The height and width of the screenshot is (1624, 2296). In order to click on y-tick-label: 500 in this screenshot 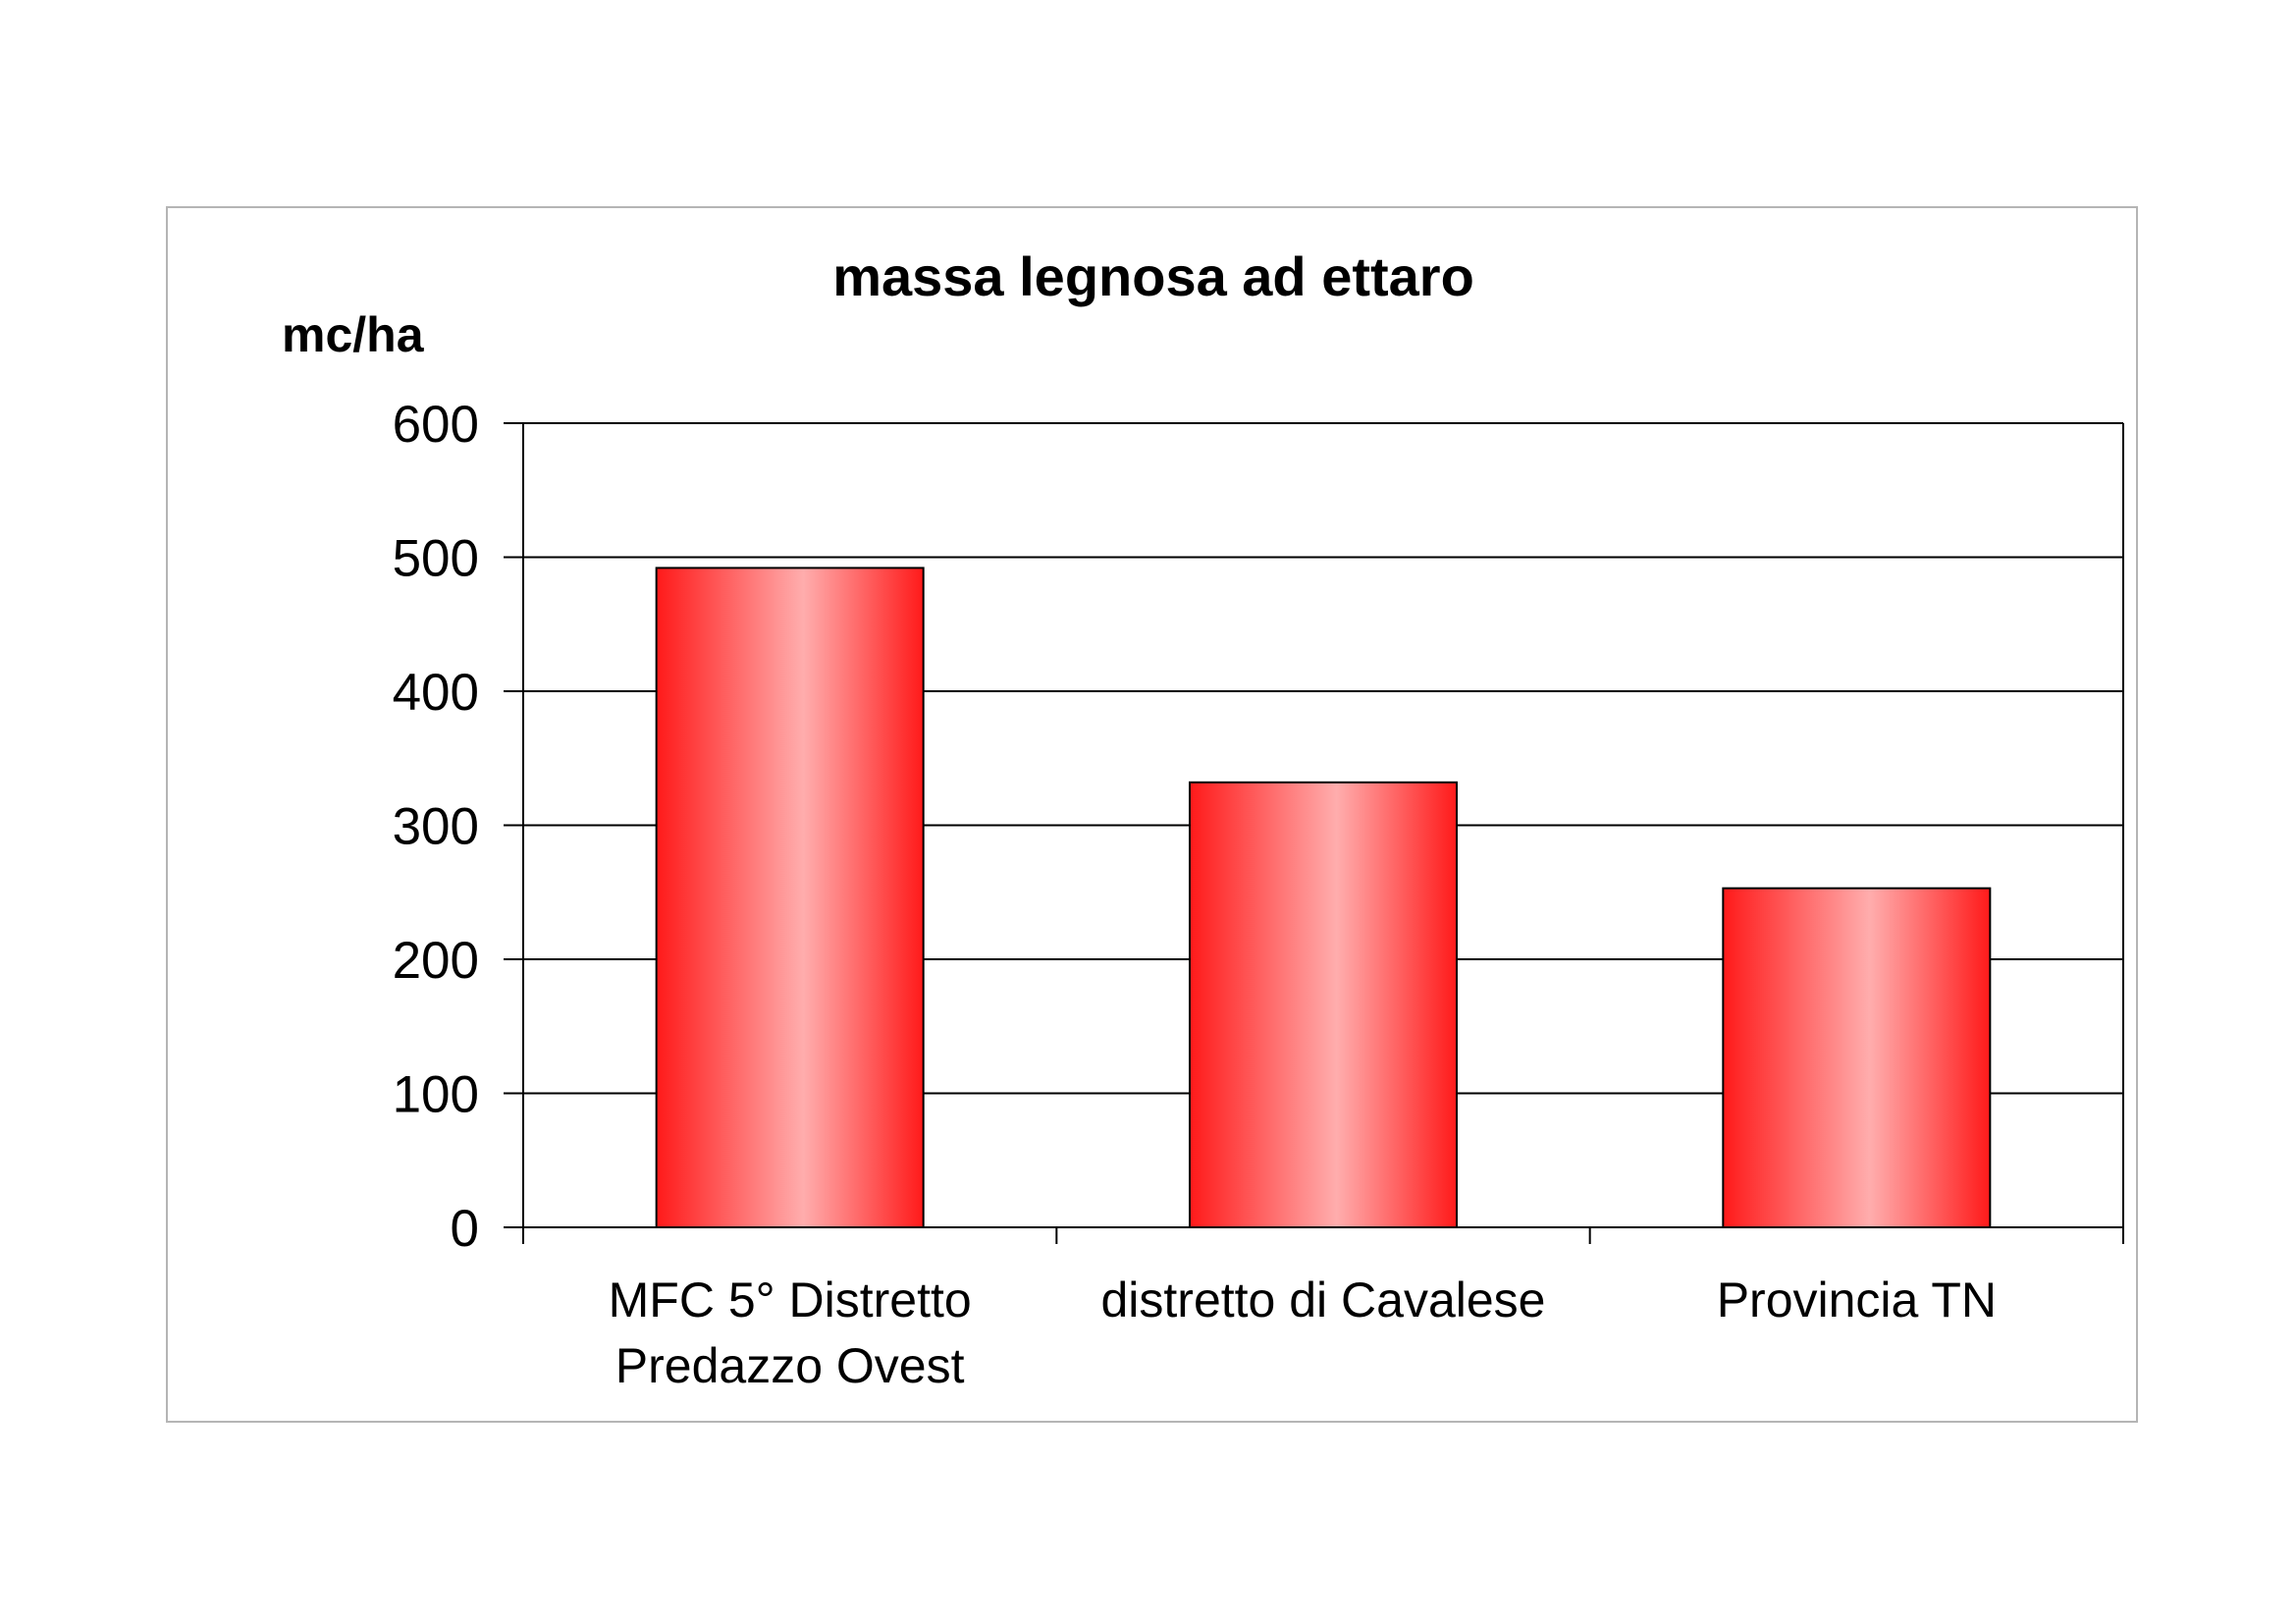, I will do `click(436, 559)`.